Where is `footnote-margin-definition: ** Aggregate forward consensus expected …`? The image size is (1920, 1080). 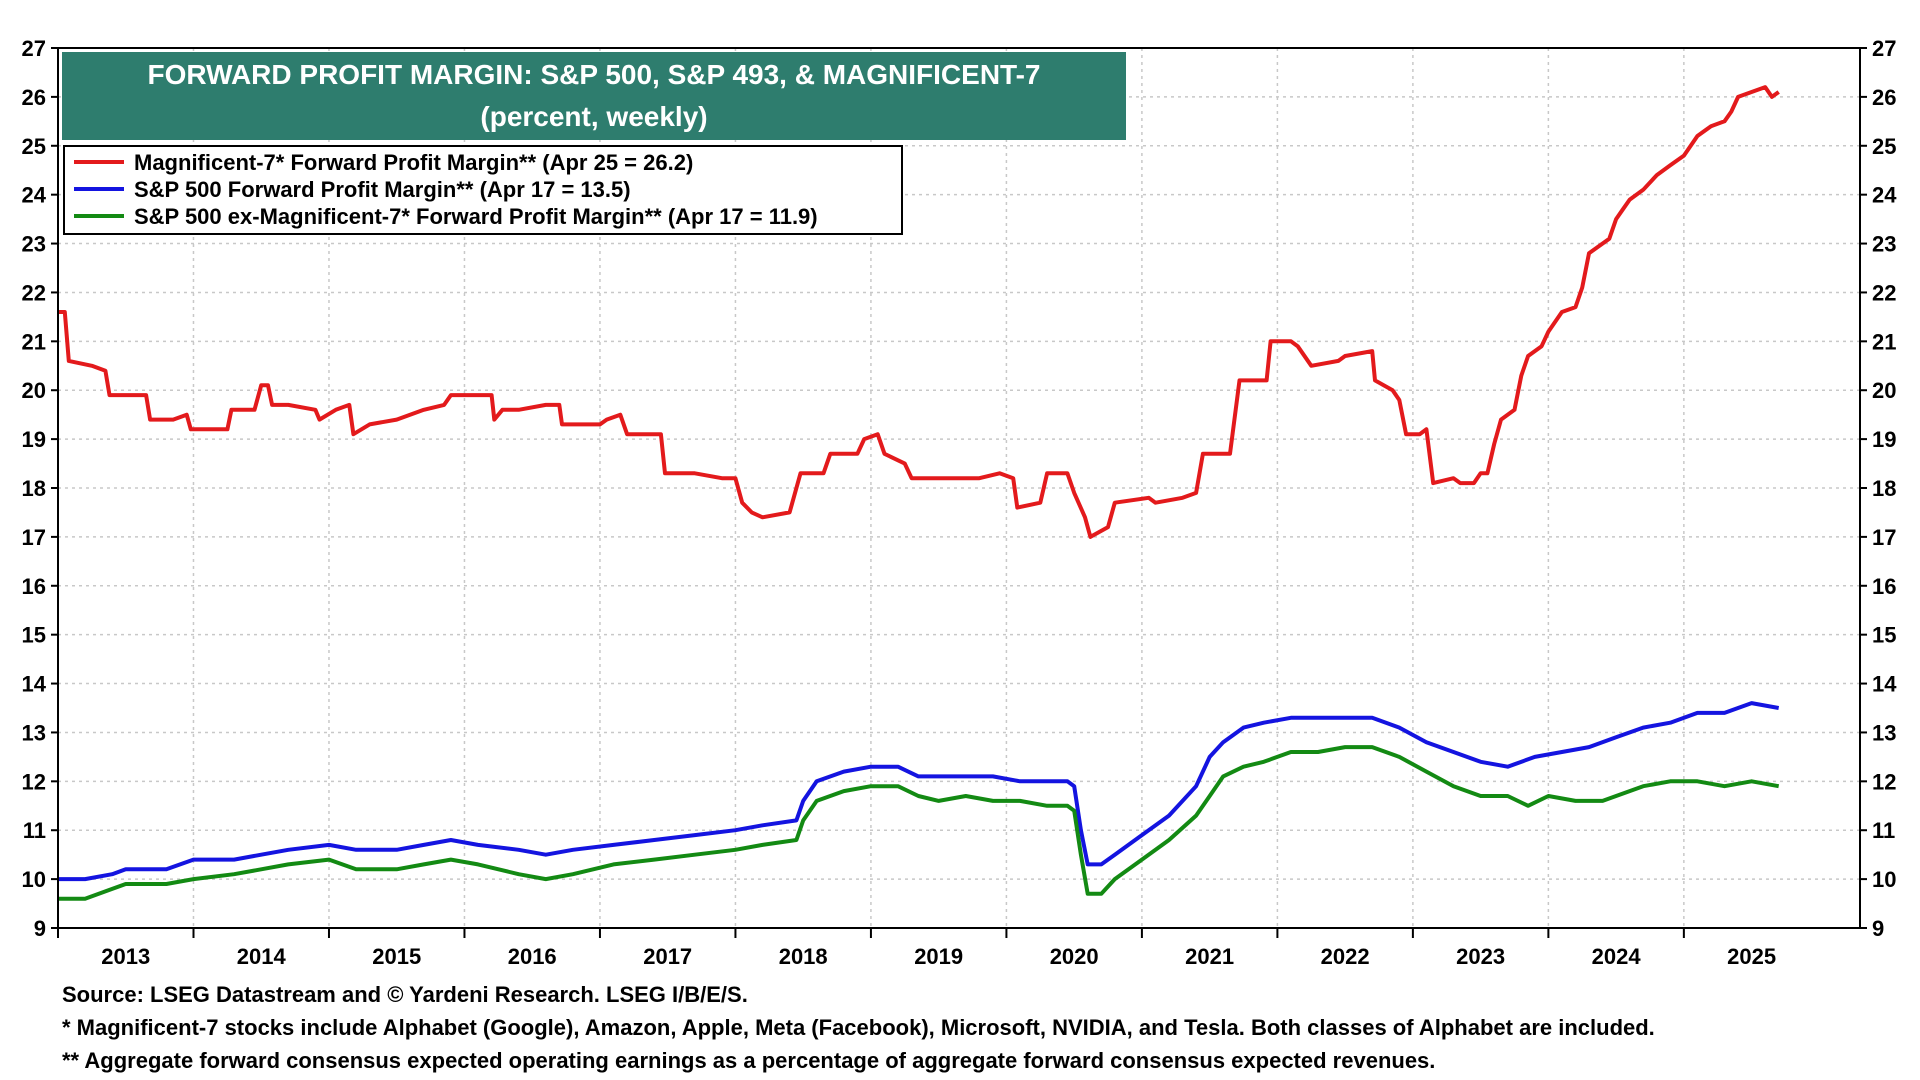
footnote-margin-definition: ** Aggregate forward consensus expected … is located at coordinates (749, 1060).